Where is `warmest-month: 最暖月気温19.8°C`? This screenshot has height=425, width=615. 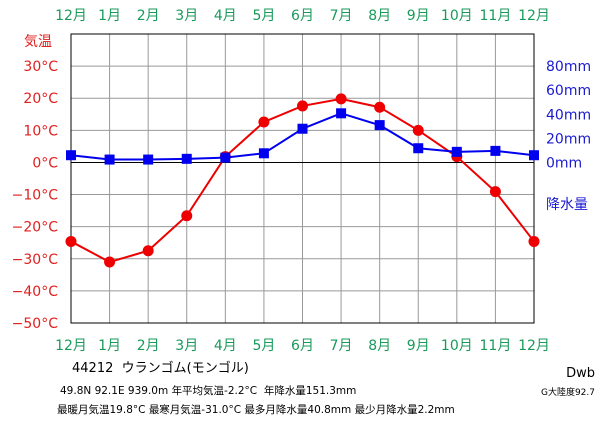 warmest-month: 最暖月気温19.8°C is located at coordinates (101, 410).